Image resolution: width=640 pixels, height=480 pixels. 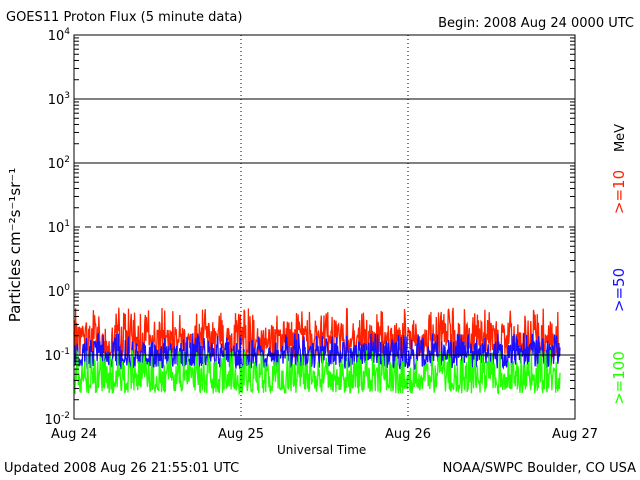 I want to click on chart-title: GOES11 Proton Flux (5 minute data), so click(x=124, y=17).